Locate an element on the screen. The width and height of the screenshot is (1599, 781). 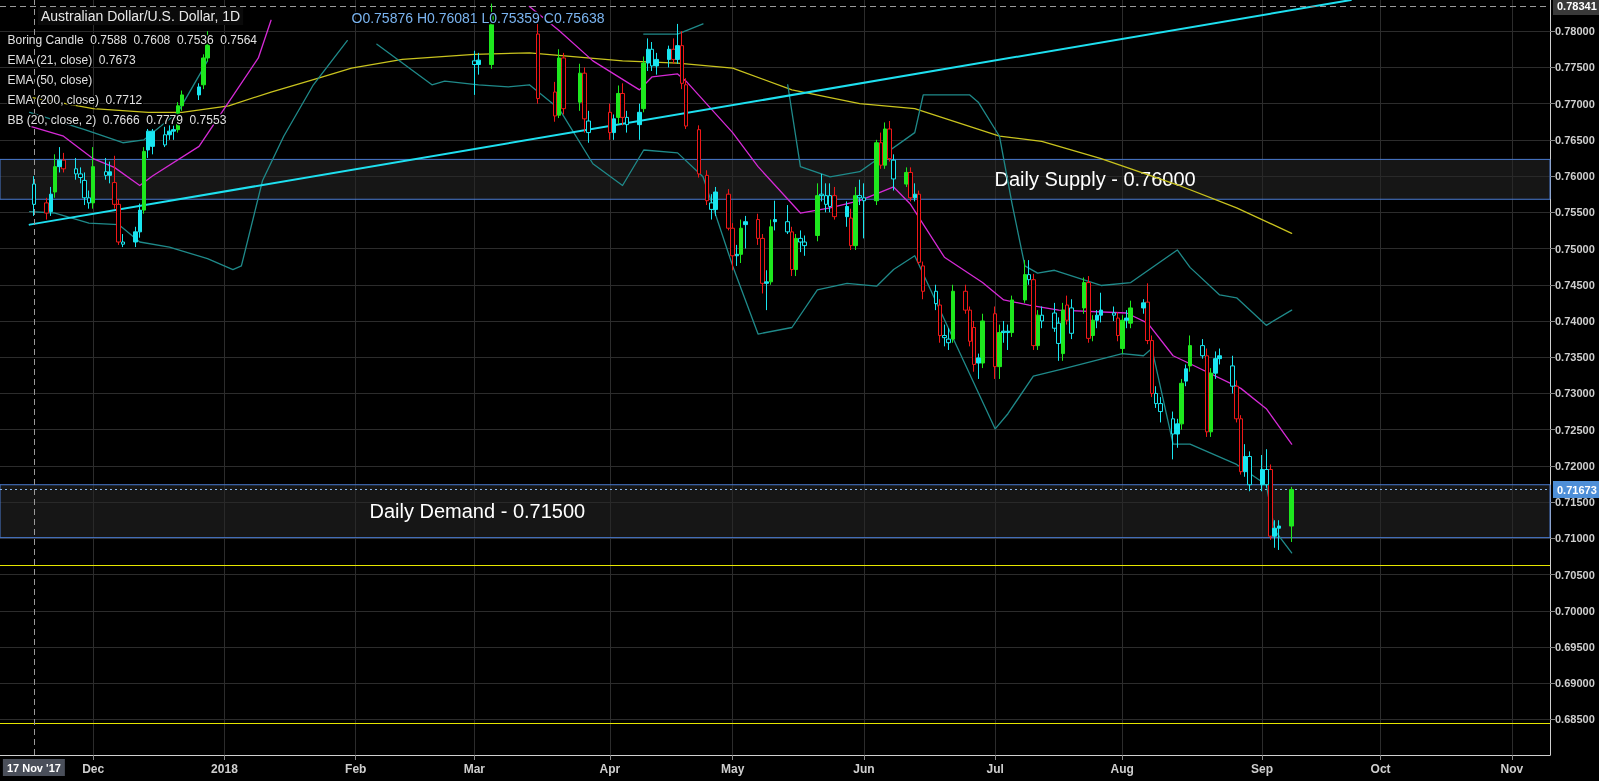
y-tick-label: 0.71500 is located at coordinates (1575, 502).